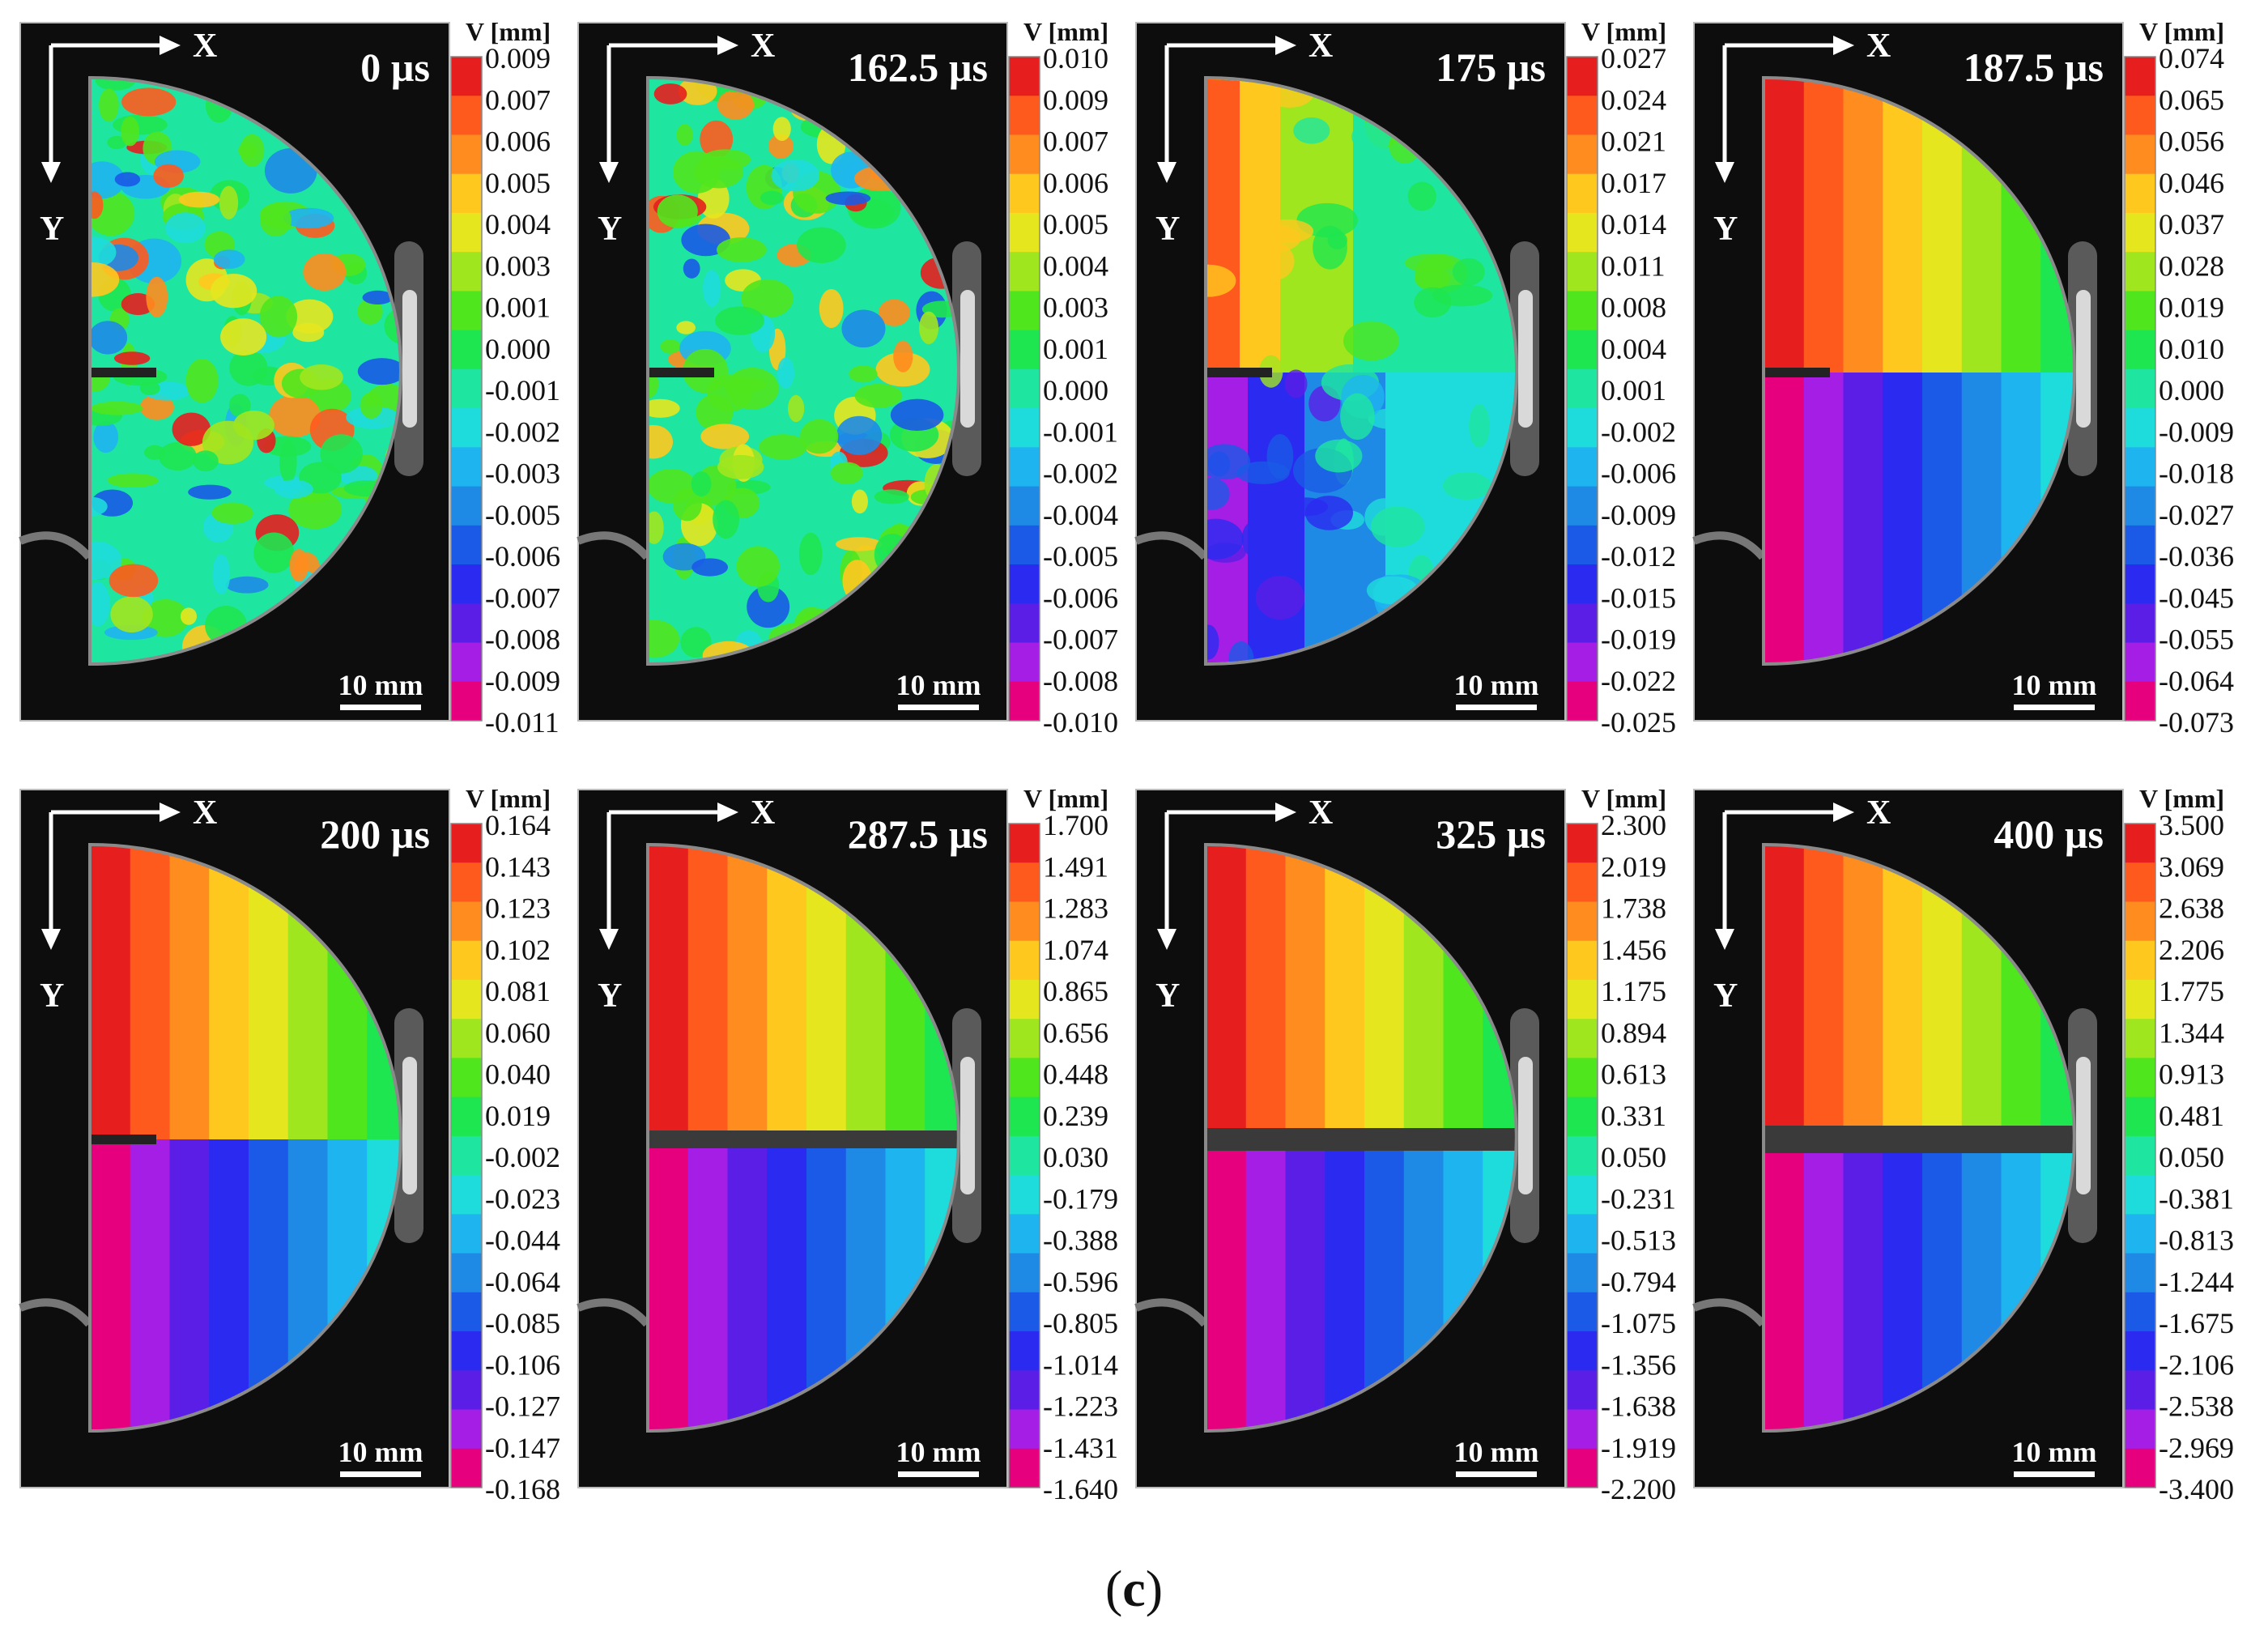 The width and height of the screenshot is (2268, 1635). Describe the element at coordinates (1633, 183) in the screenshot. I see `colorbar-tick-label: 0.017` at that location.